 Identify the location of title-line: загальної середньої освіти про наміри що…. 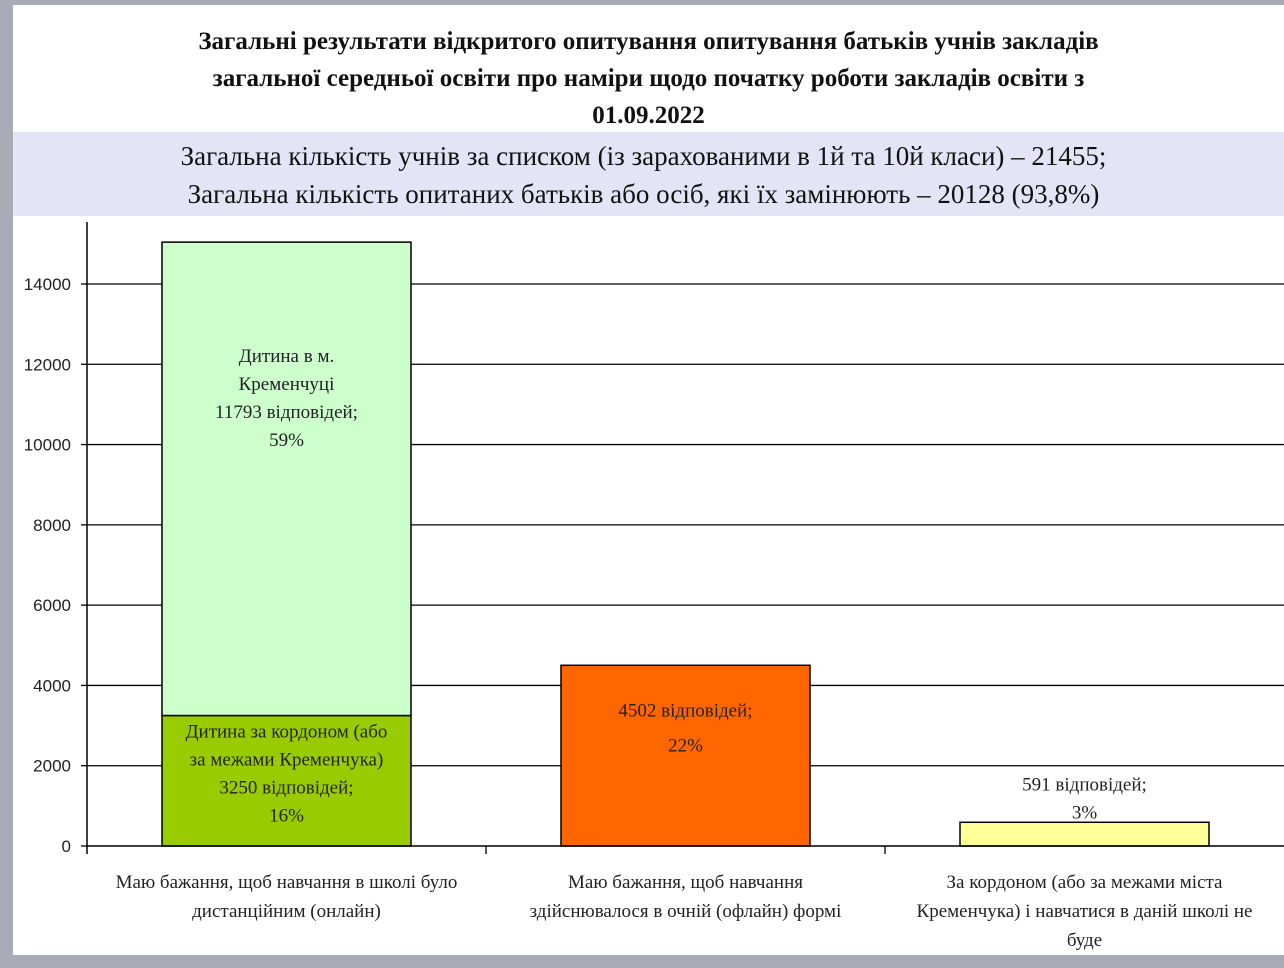
(648, 78).